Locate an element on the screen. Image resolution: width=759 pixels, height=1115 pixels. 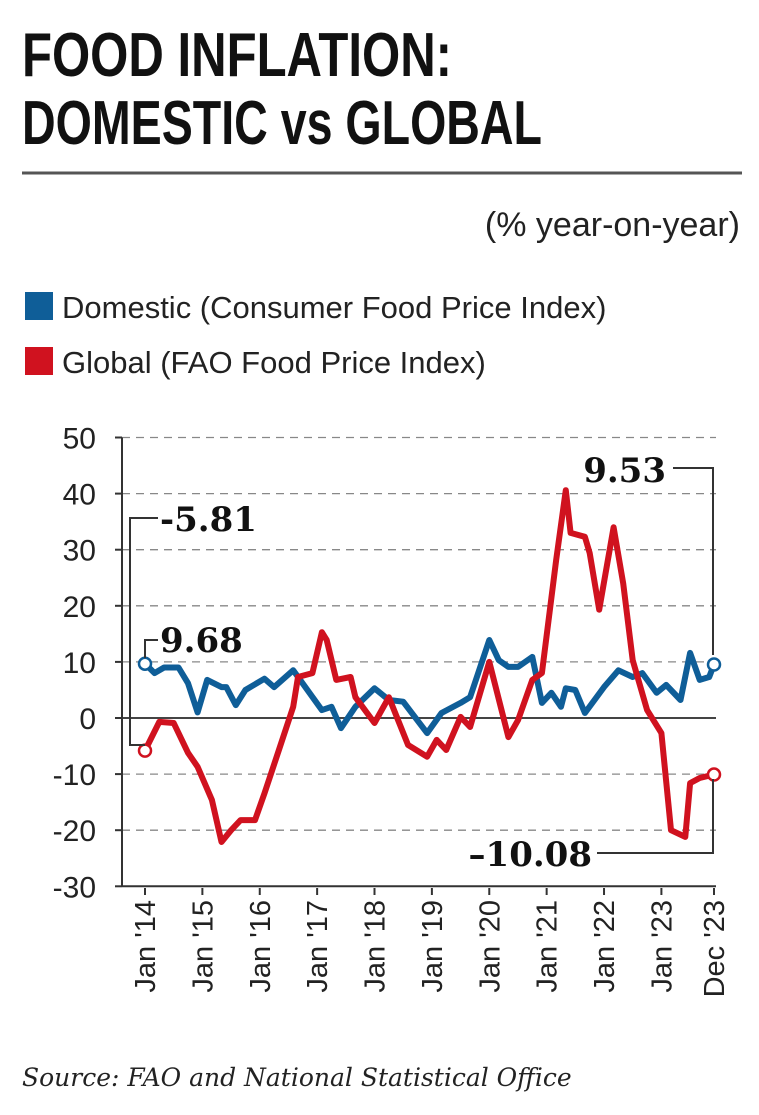
y-tick-label: -30 is located at coordinates (74, 887).